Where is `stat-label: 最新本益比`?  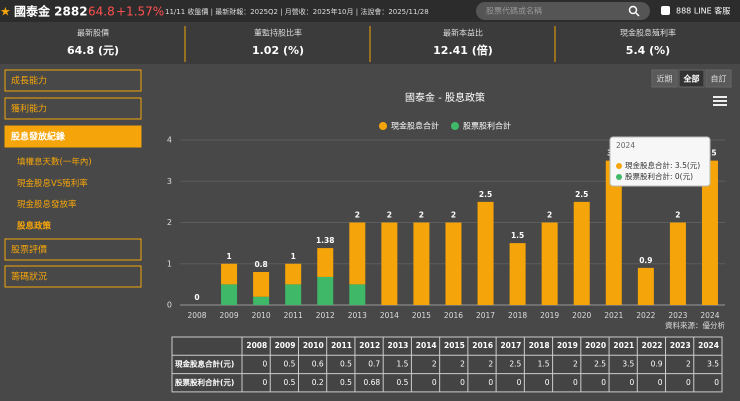 stat-label: 最新本益比 is located at coordinates (463, 33).